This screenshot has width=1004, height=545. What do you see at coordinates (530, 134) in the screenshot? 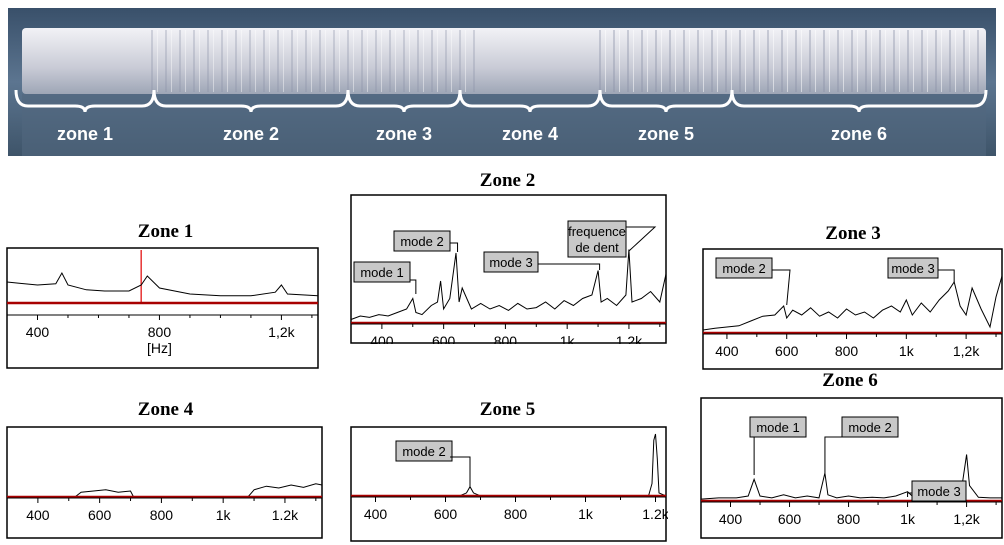
I see `zone-label: zone 4` at bounding box center [530, 134].